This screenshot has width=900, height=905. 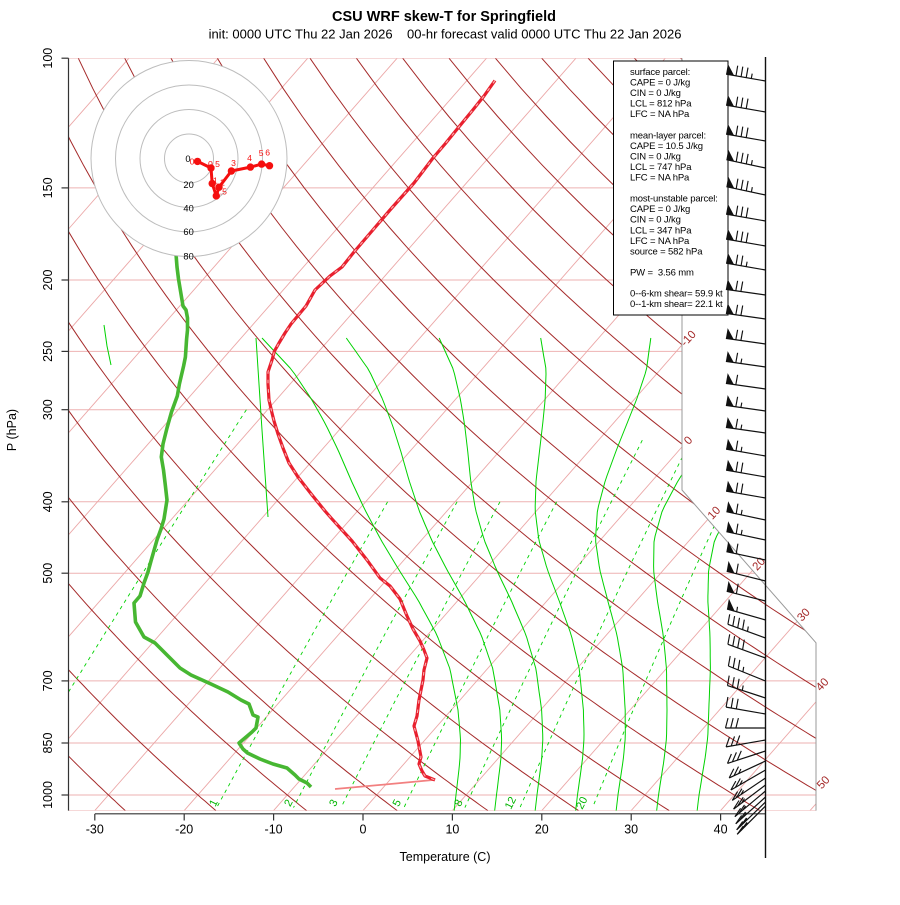 What do you see at coordinates (95, 830) in the screenshot?
I see `svg-text: -30` at bounding box center [95, 830].